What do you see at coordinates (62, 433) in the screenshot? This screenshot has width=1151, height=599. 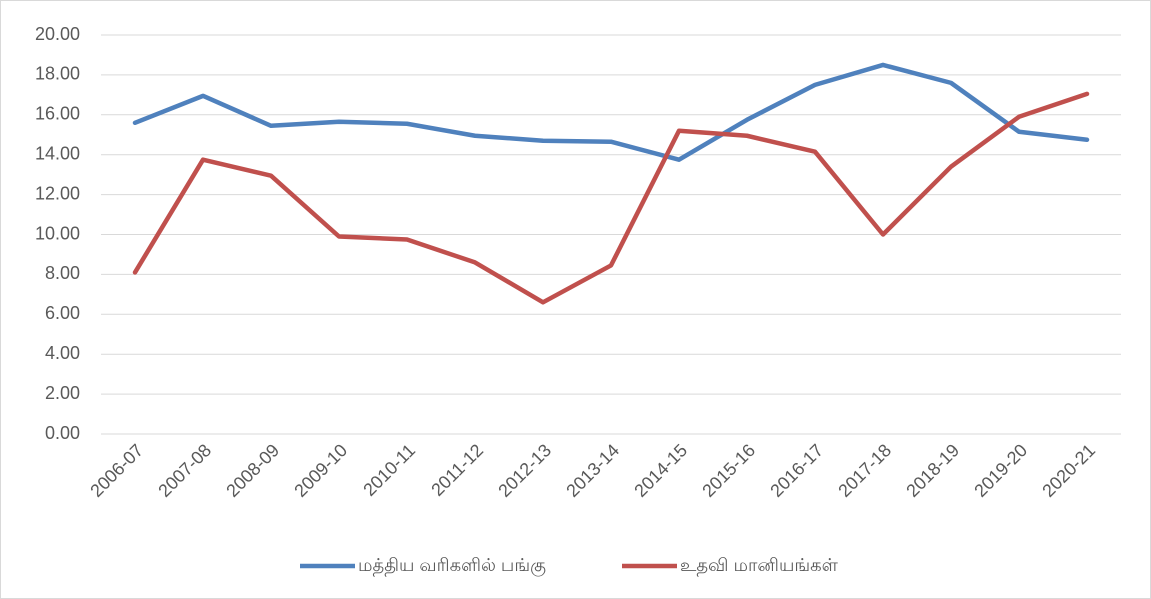 I see `y-tick-label: 0.00` at bounding box center [62, 433].